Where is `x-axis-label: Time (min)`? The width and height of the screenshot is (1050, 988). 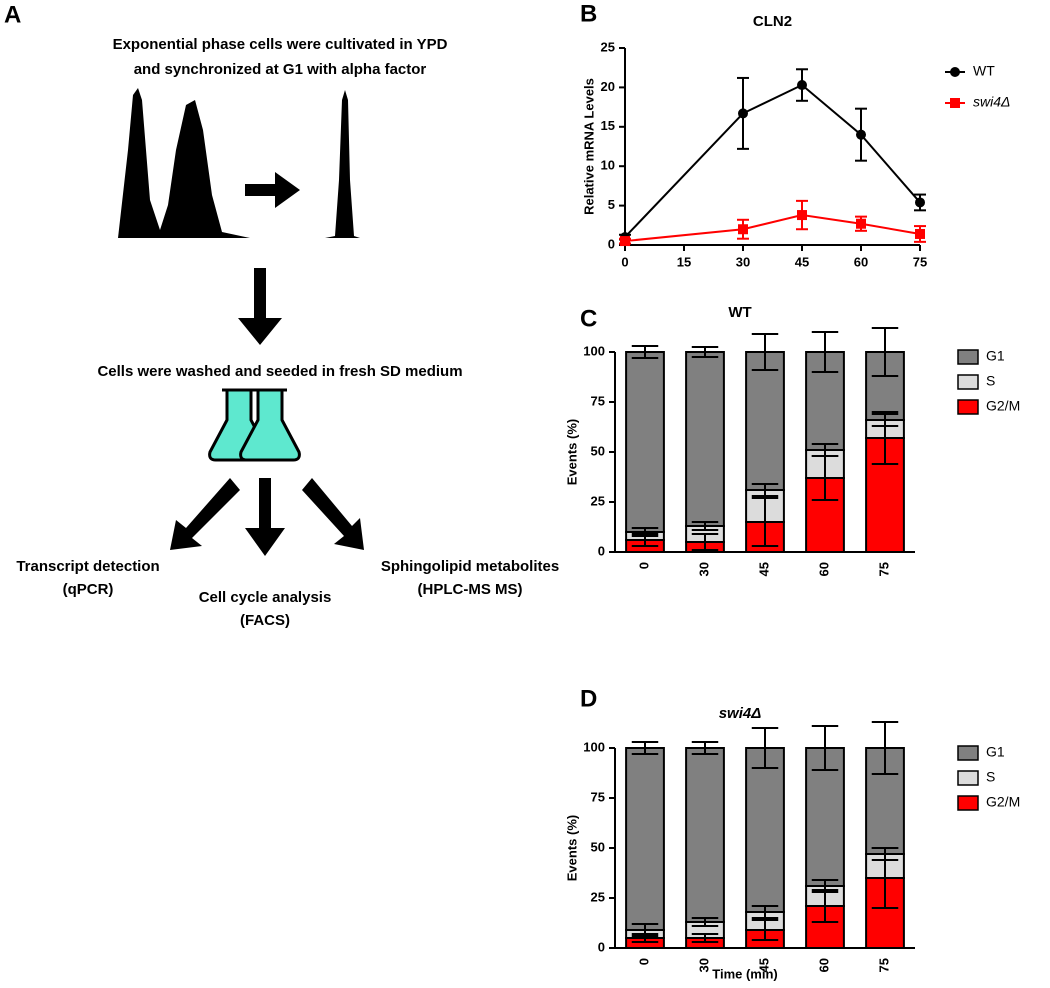 x-axis-label: Time (min) is located at coordinates (745, 973).